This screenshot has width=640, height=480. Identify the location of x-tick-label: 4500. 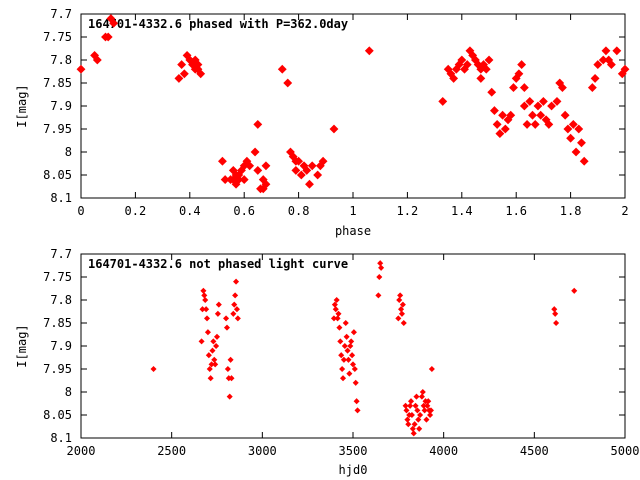
(534, 451).